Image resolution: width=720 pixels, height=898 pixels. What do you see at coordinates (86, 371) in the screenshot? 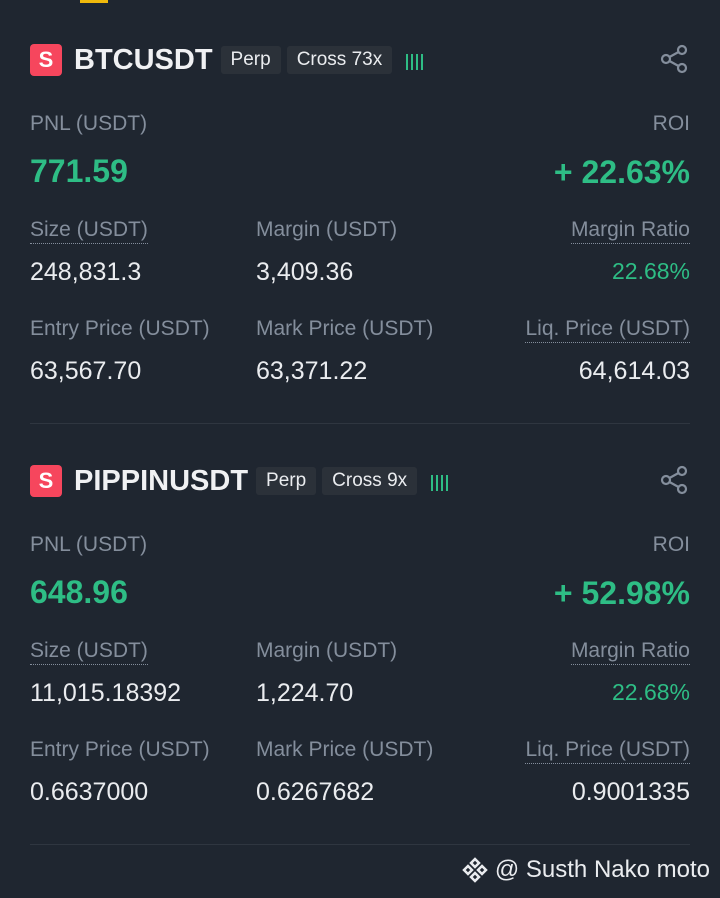
I see `field-value: 63,567.70` at bounding box center [86, 371].